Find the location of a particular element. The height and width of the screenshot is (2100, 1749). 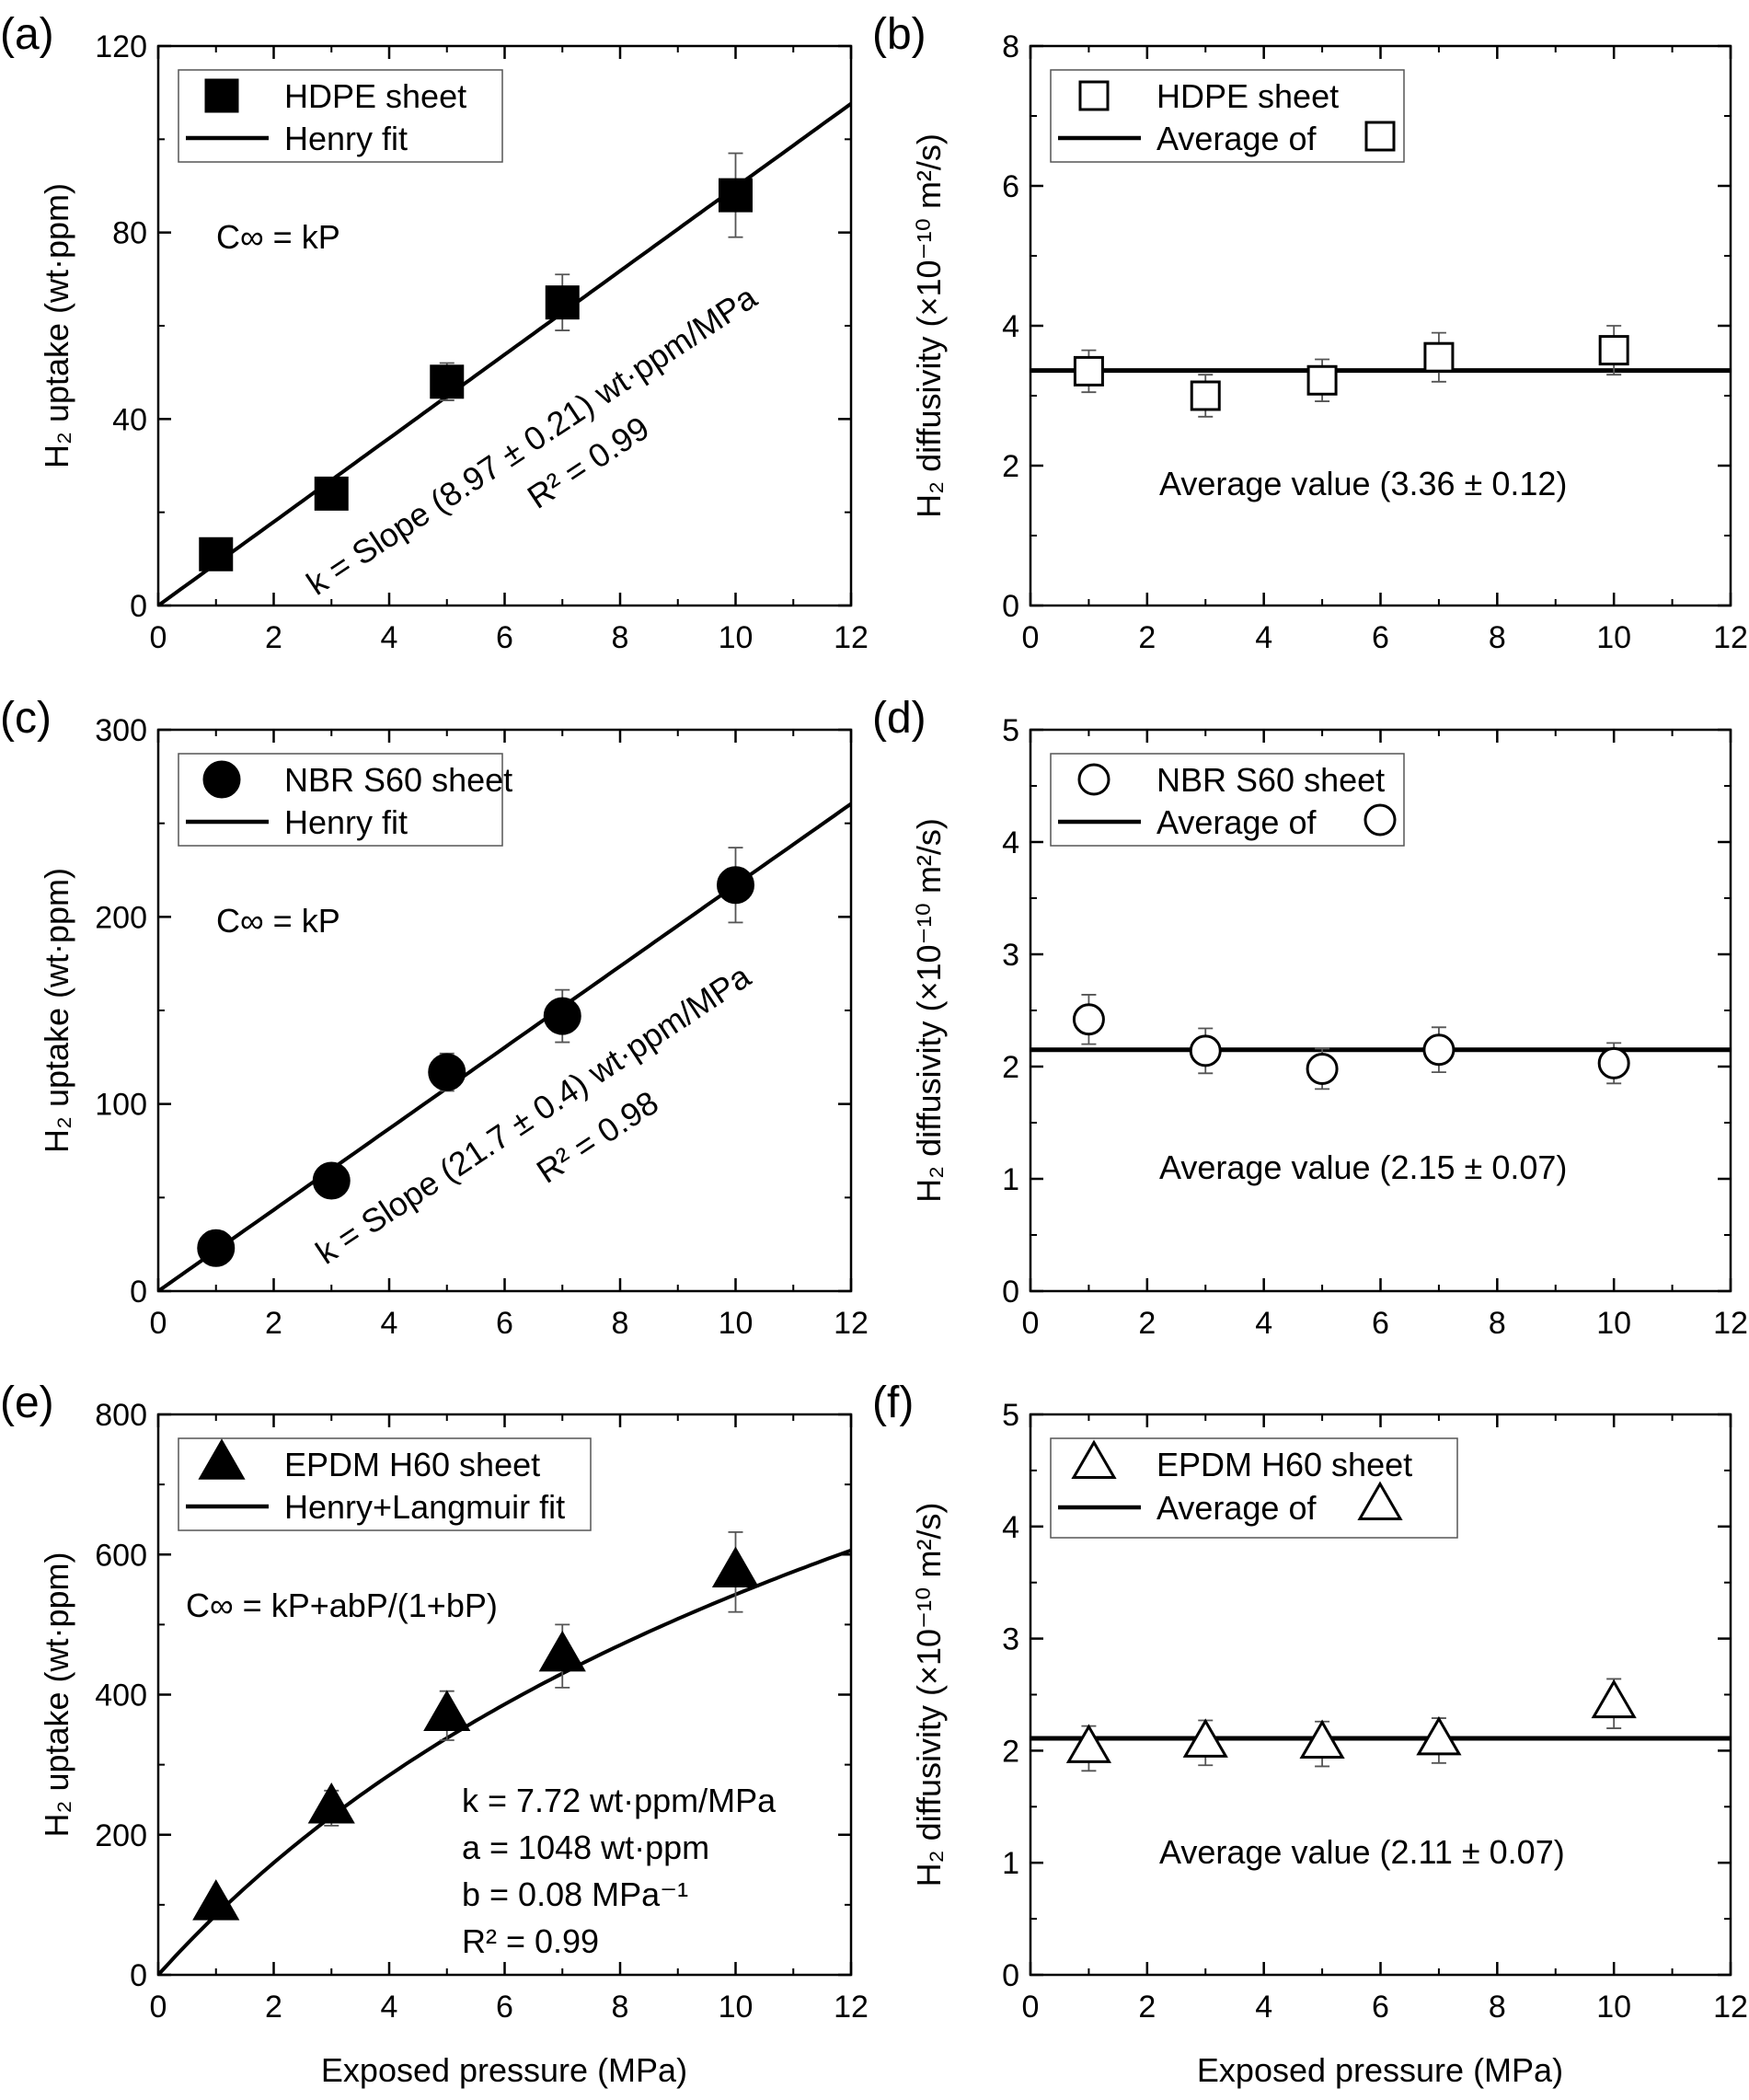

legend-label: EPDM H60 sheet is located at coordinates (412, 1464).